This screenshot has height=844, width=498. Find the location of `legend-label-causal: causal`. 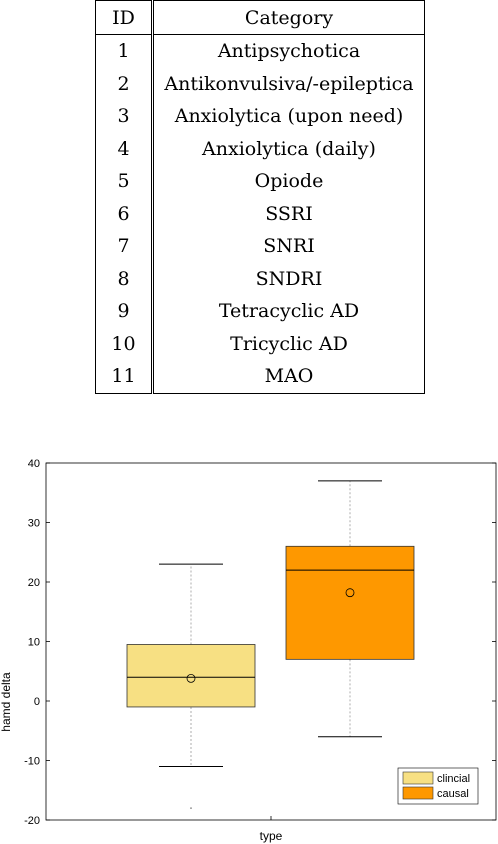

legend-label-causal: causal is located at coordinates (453, 794).